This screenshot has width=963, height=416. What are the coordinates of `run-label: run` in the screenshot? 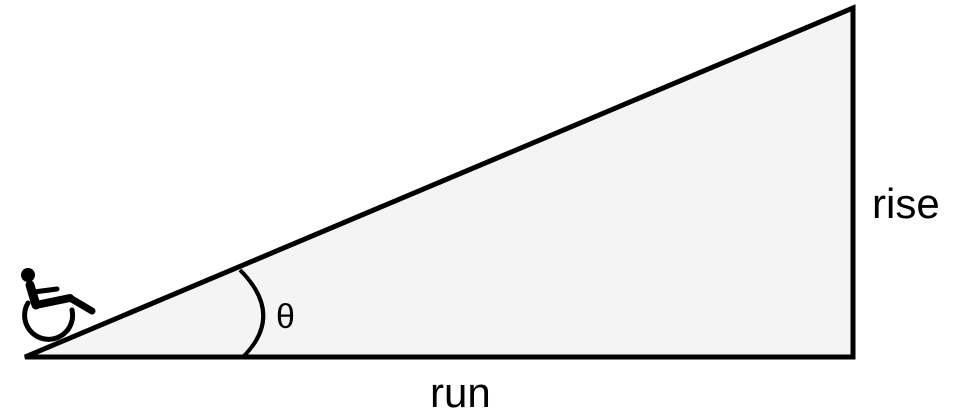 It's located at (460, 392).